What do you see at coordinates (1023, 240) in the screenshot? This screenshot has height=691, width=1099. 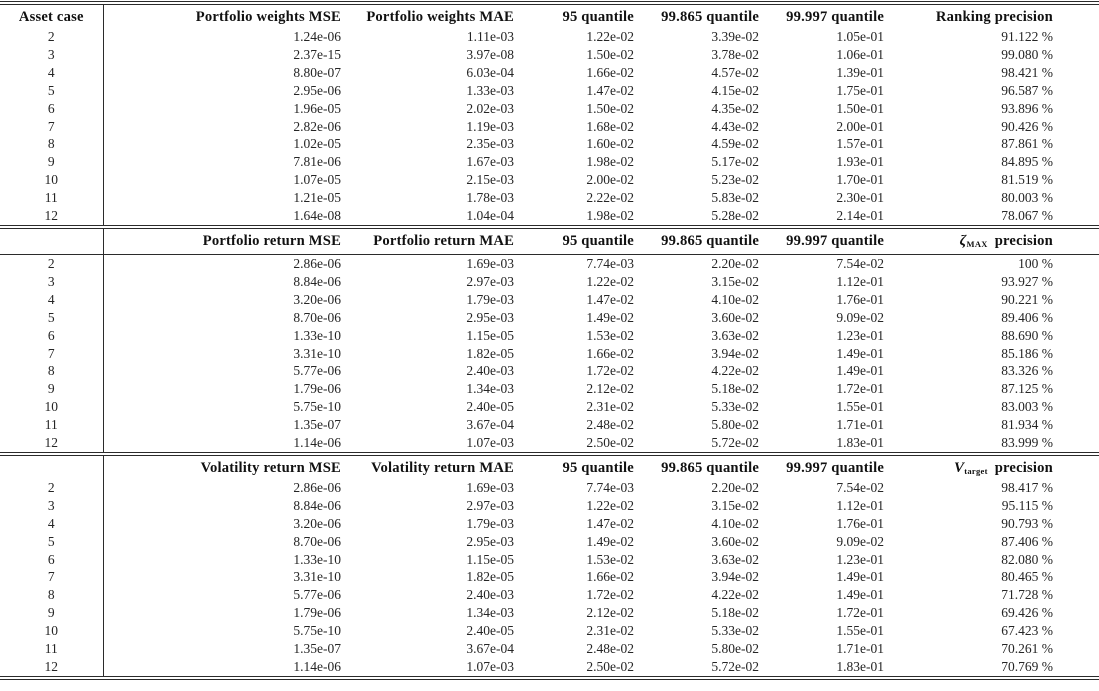 I see `precision-label: precision` at bounding box center [1023, 240].